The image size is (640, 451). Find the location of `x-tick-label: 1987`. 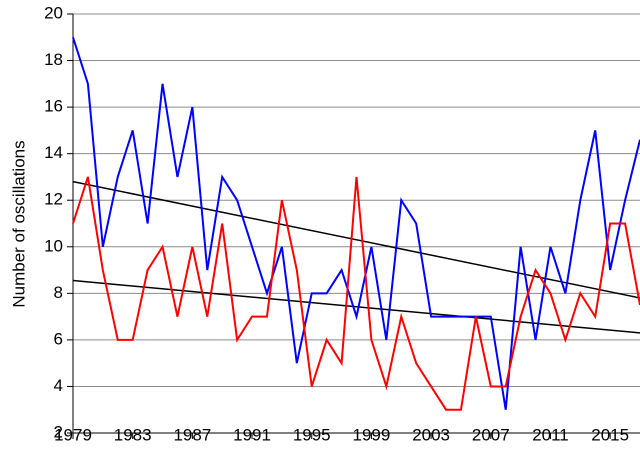

x-tick-label: 1987 is located at coordinates (192, 434).